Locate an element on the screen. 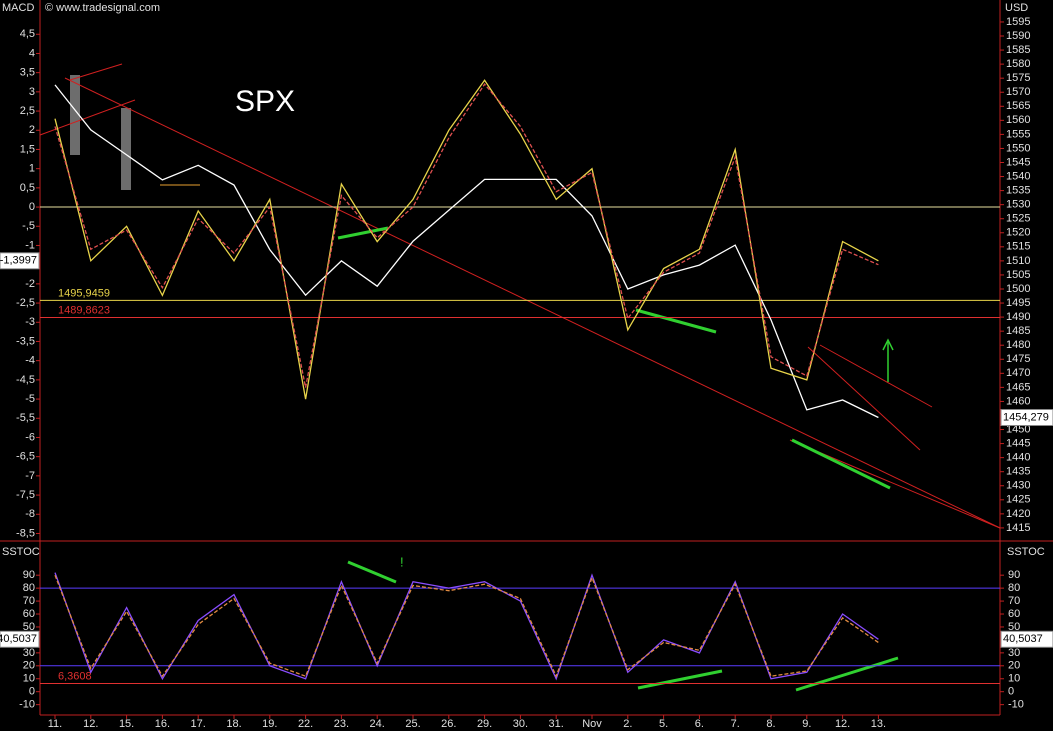  y-axis-label: SSTOC is located at coordinates (21, 552).